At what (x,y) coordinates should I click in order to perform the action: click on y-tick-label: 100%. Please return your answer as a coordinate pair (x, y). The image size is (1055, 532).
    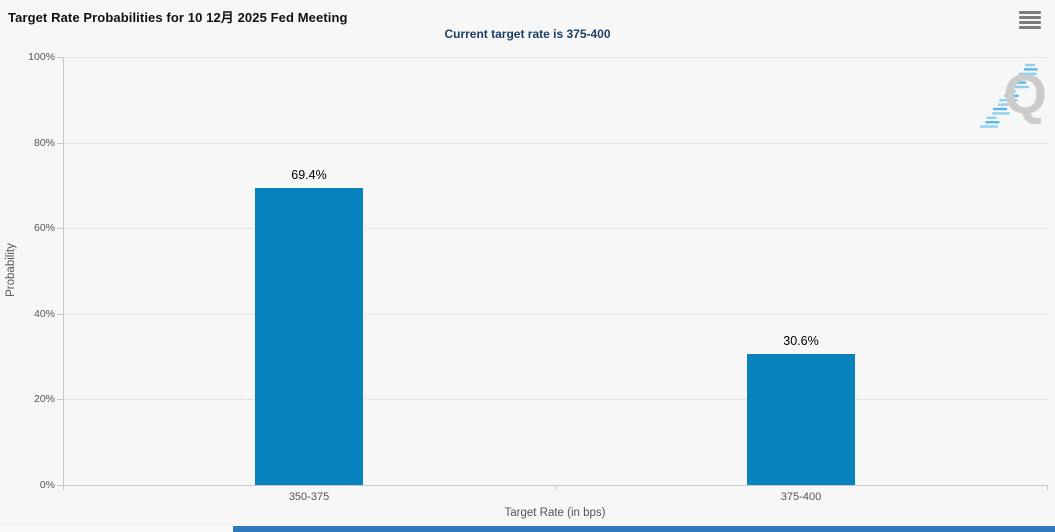
    Looking at the image, I should click on (41, 57).